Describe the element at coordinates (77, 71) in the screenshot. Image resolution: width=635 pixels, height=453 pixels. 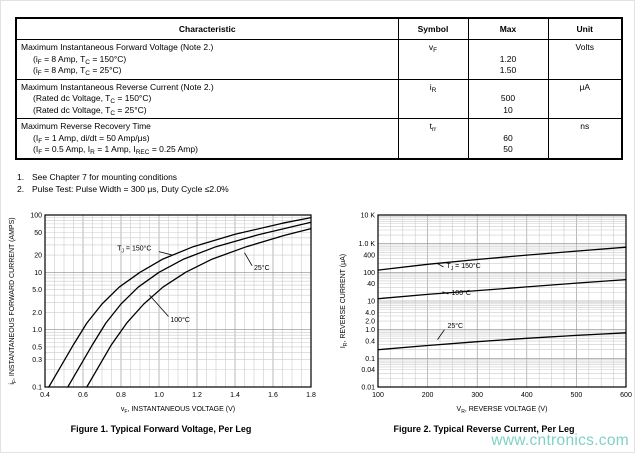
I see `row-condition: (iF = 8 Amp, TC = 25°C)` at that location.